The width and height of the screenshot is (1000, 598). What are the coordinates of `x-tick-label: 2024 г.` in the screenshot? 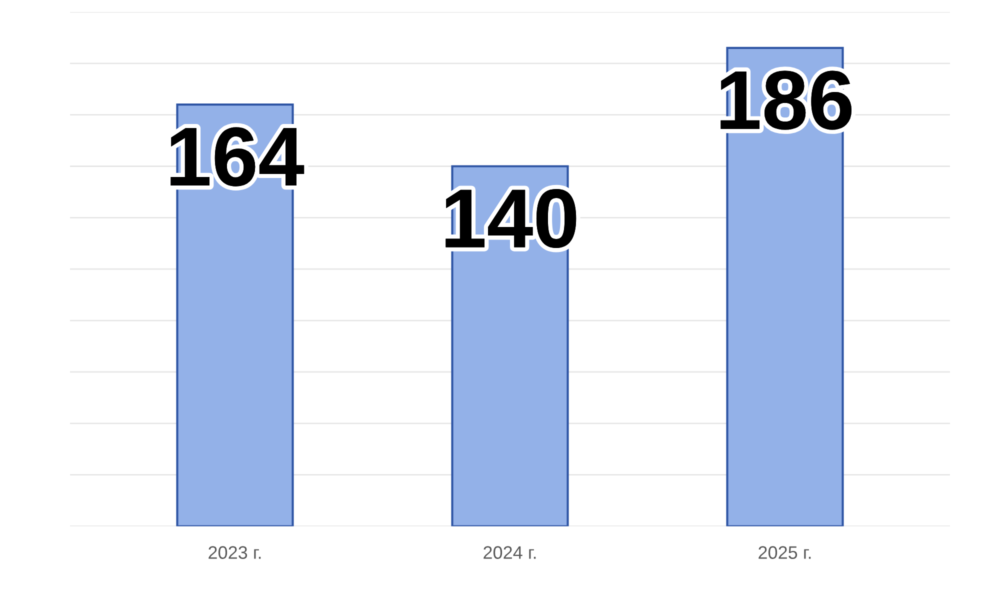 It's located at (510, 552).